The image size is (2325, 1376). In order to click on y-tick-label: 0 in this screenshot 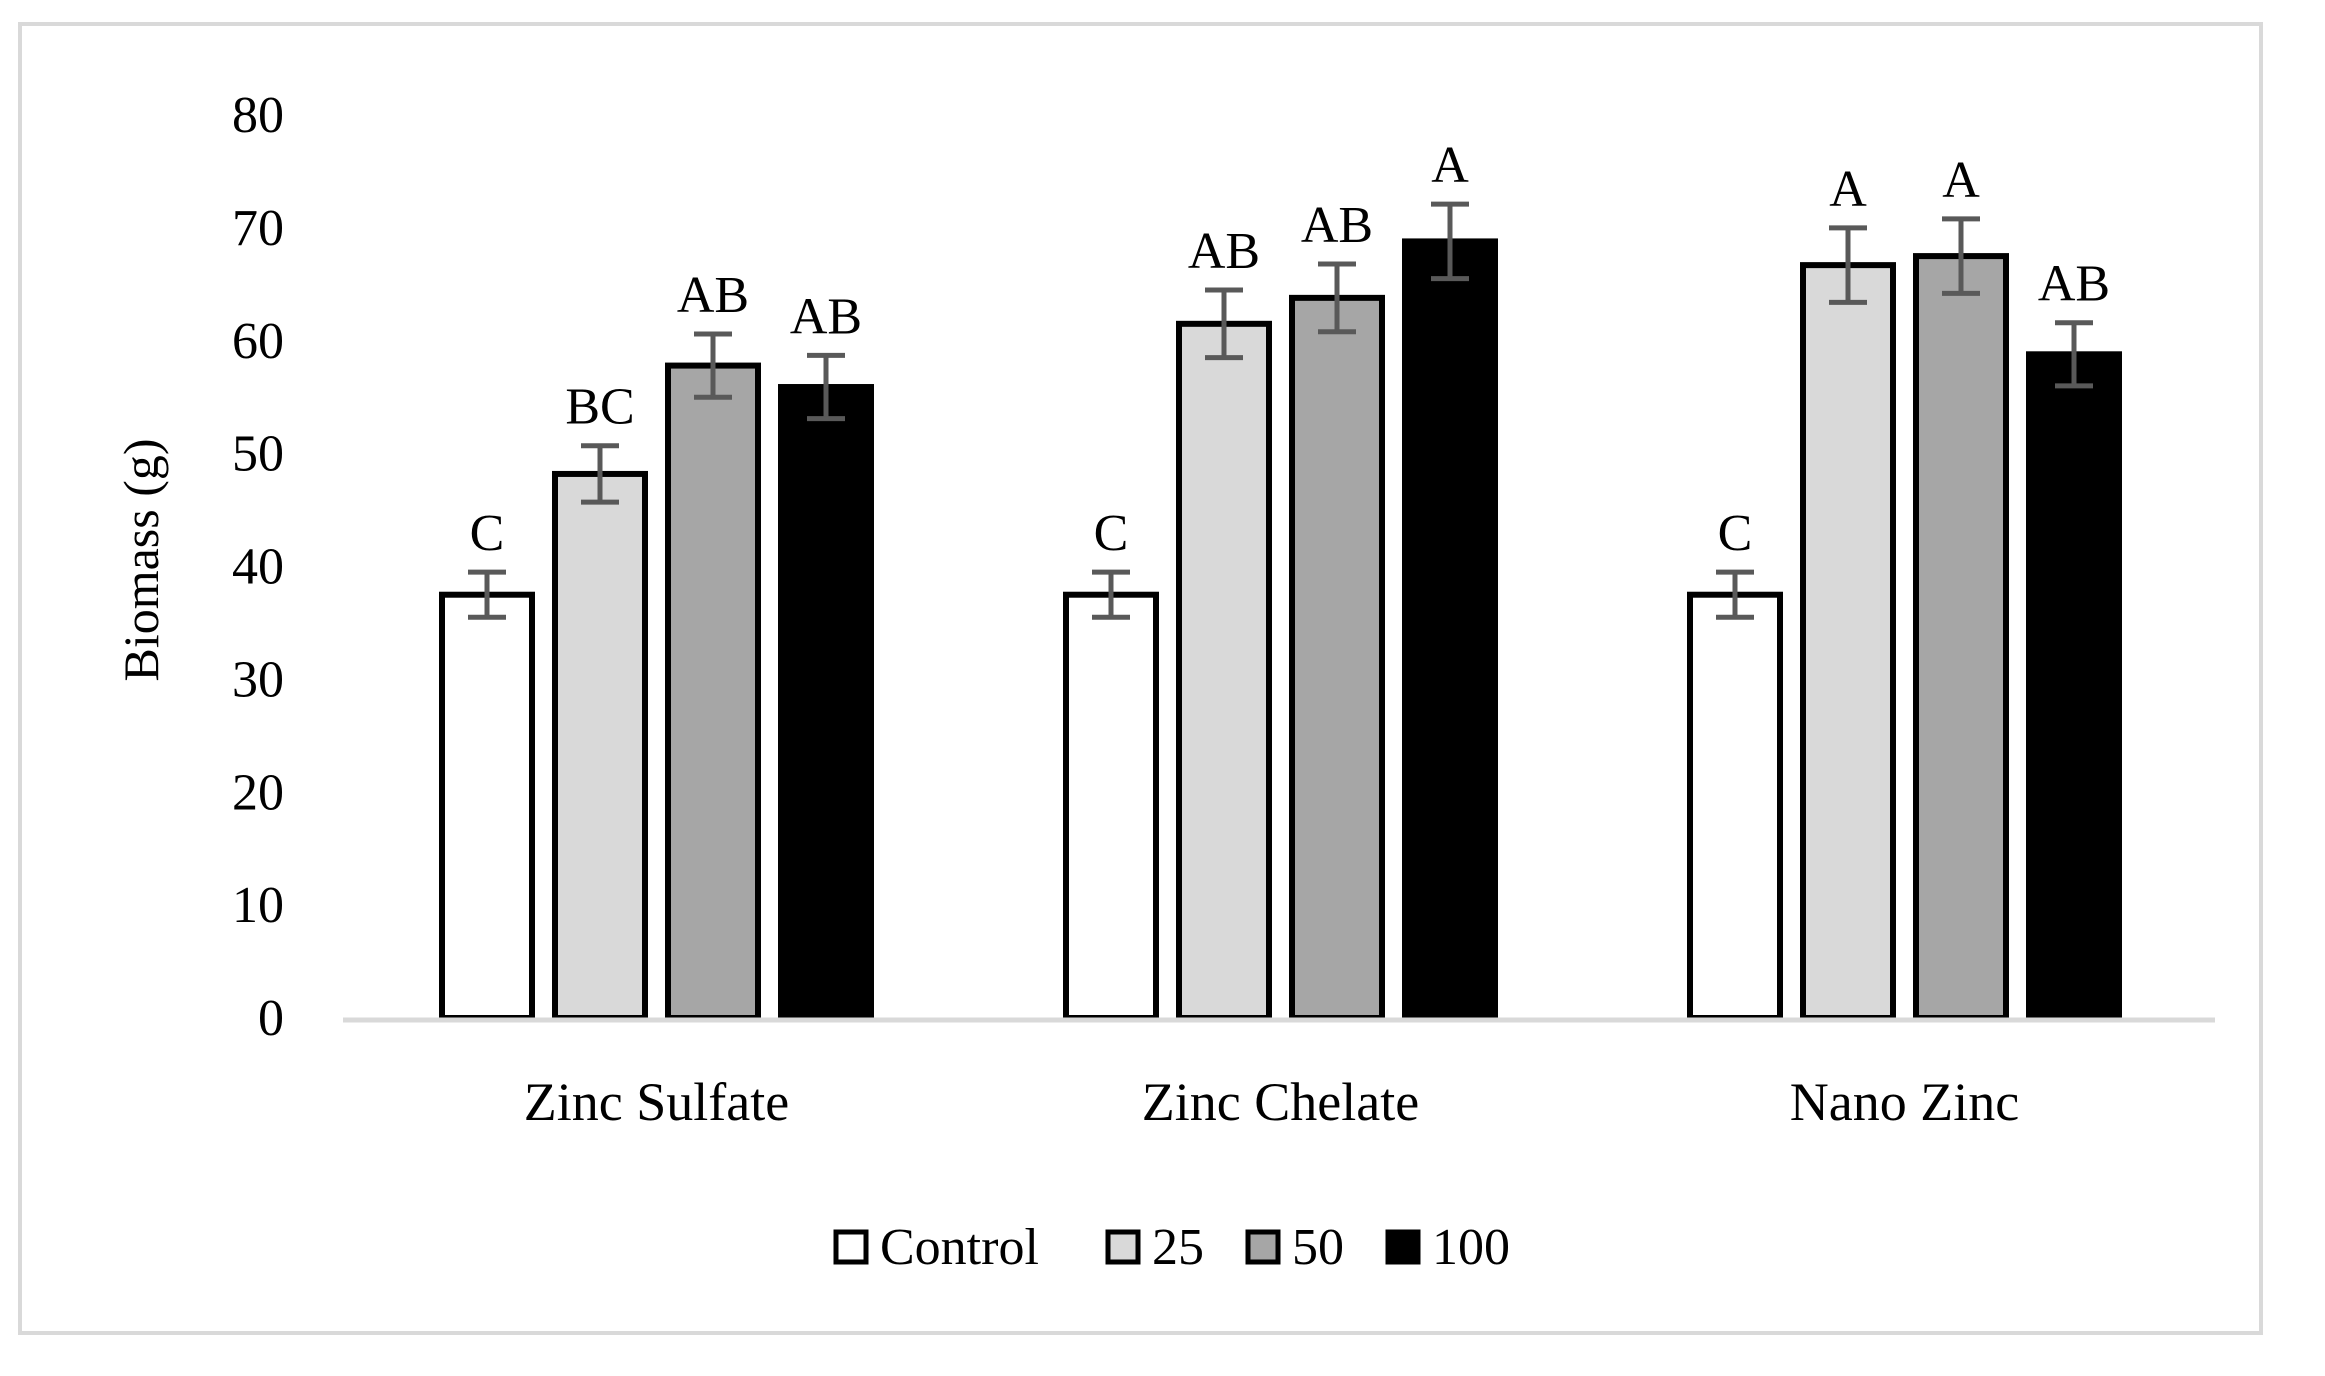, I will do `click(271, 1018)`.